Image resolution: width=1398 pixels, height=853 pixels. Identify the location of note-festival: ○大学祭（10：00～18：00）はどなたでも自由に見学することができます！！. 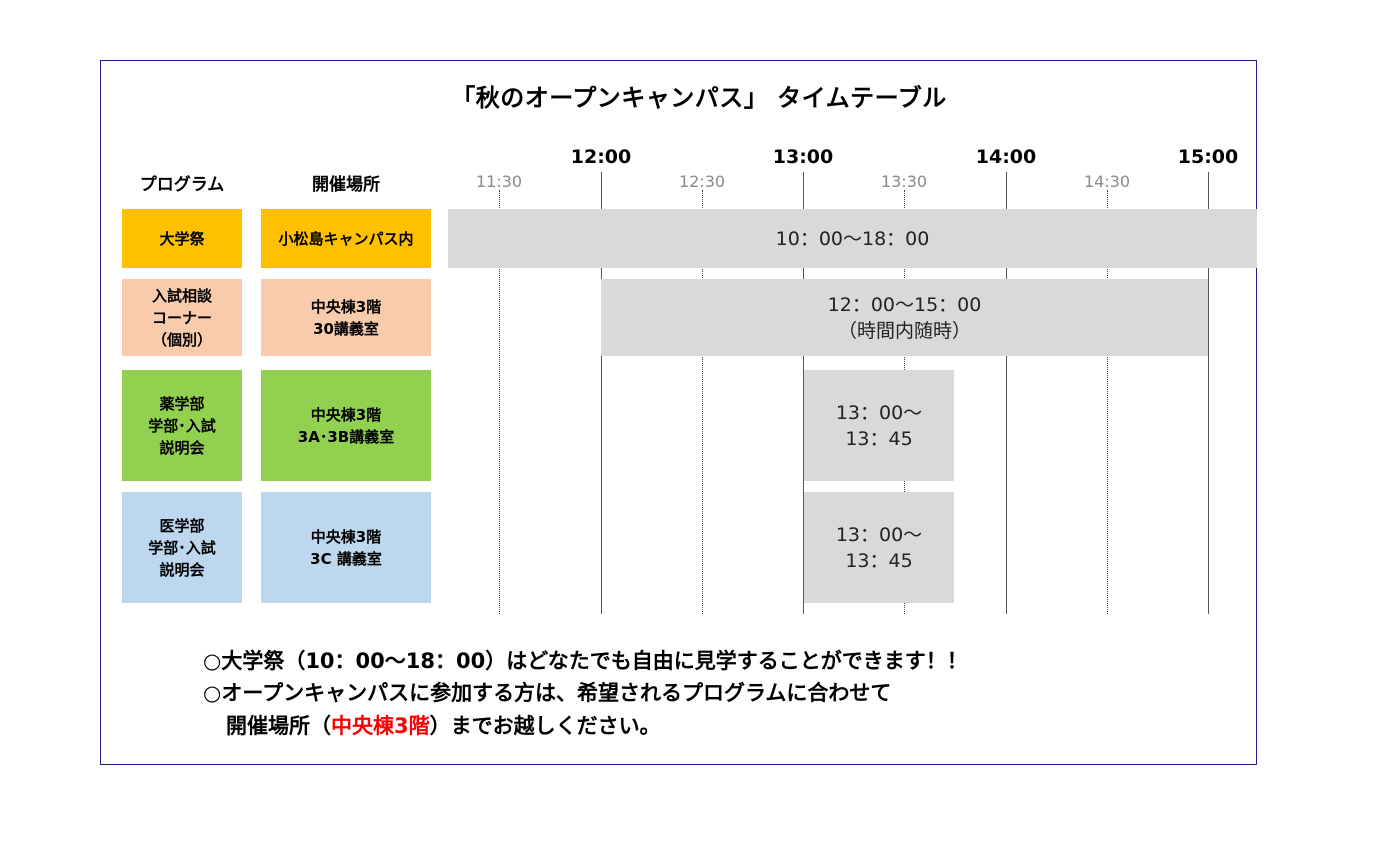
(585, 661).